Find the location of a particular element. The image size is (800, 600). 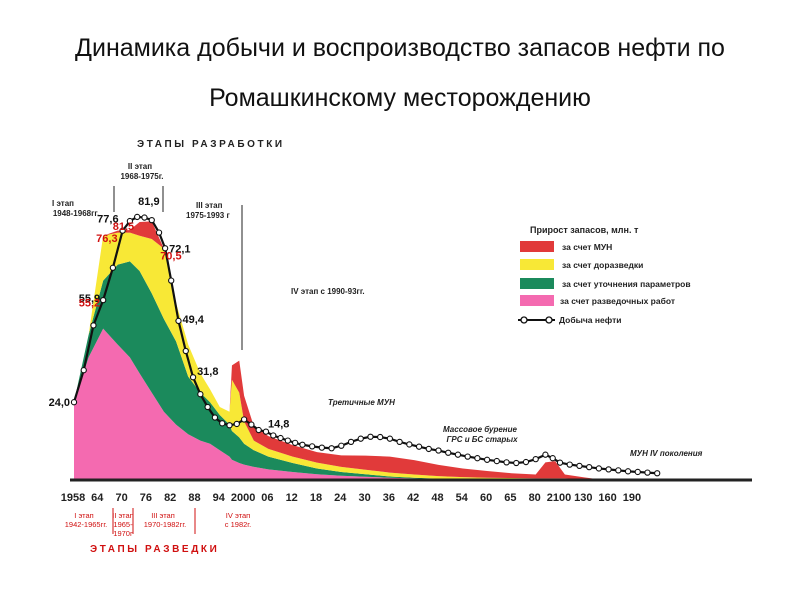

x-tick-label: 36 is located at coordinates (389, 498).